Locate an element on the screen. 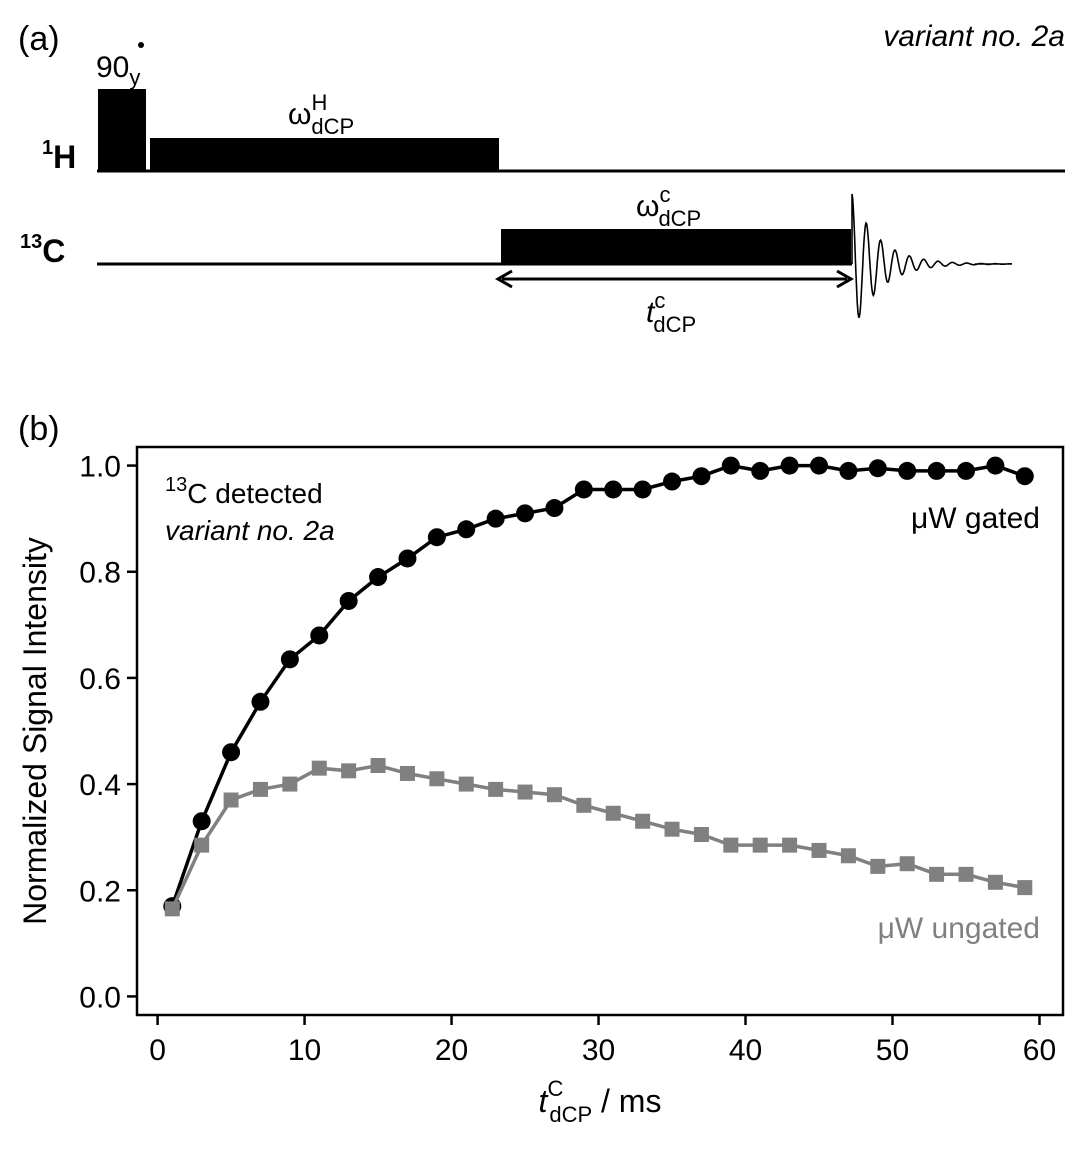 This screenshot has height=1153, width=1085. h-channel-label: 1H is located at coordinates (59, 156).